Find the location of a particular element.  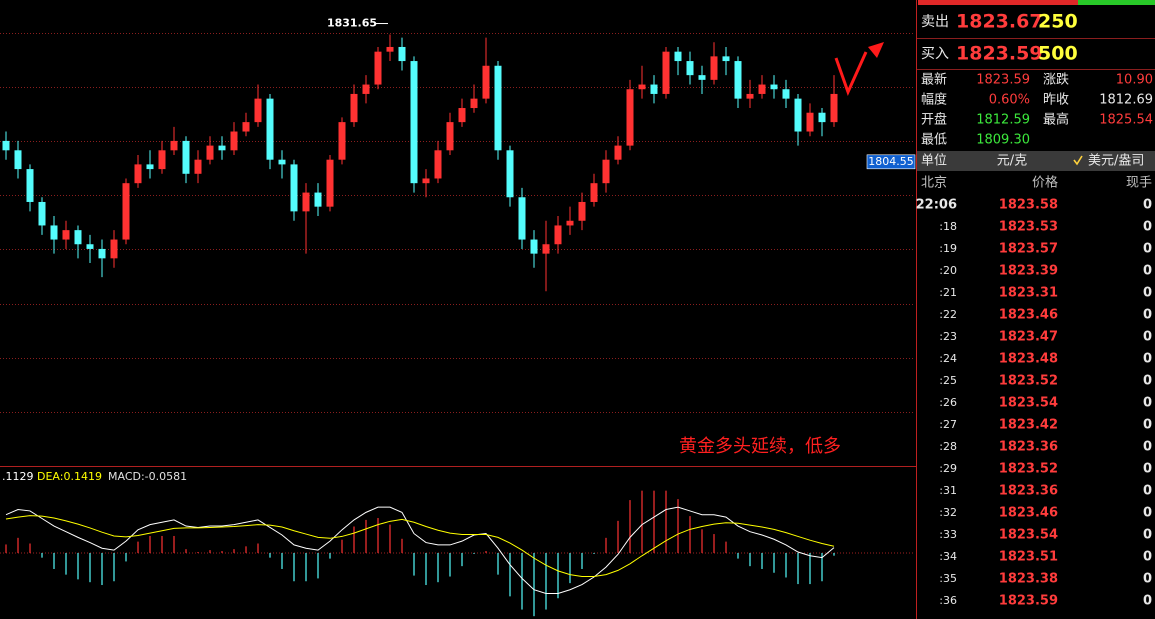

tick-price: 1823.57 is located at coordinates (1028, 249).